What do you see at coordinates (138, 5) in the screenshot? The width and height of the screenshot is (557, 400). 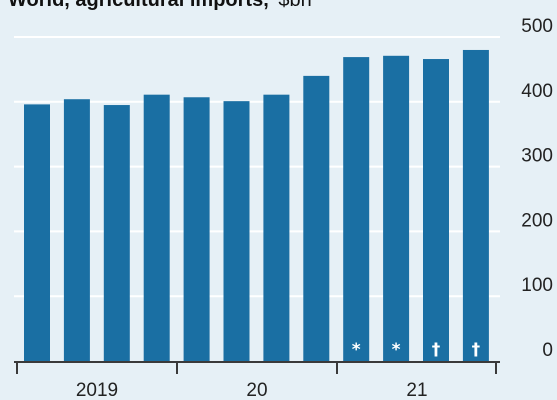 I see `chart-title-main: World, agricultural imports,` at bounding box center [138, 5].